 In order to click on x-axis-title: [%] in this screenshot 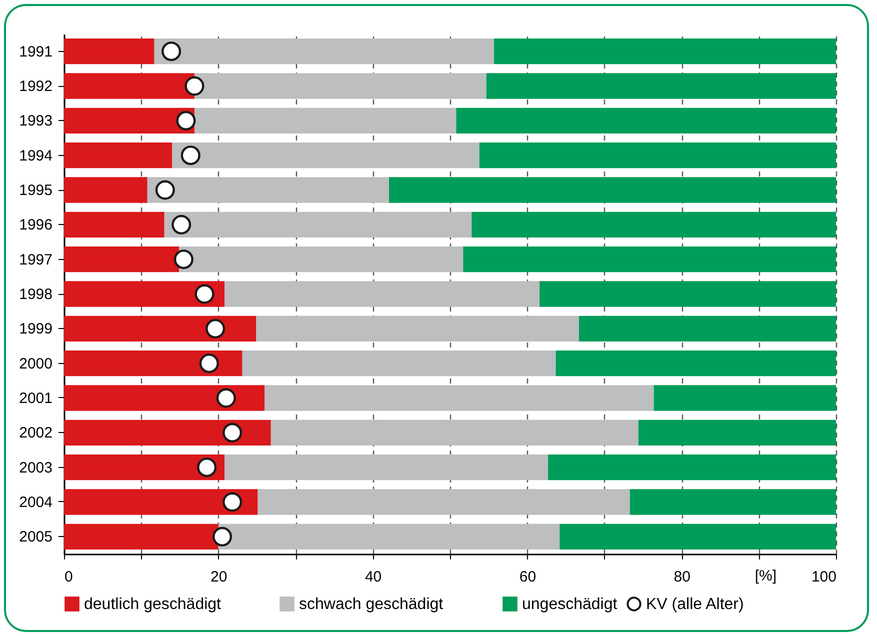, I will do `click(765, 576)`.